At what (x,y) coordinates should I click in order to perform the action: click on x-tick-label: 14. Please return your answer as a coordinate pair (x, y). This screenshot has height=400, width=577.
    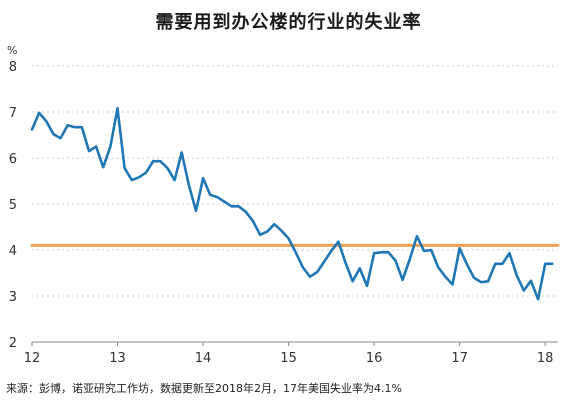
    Looking at the image, I should click on (203, 358).